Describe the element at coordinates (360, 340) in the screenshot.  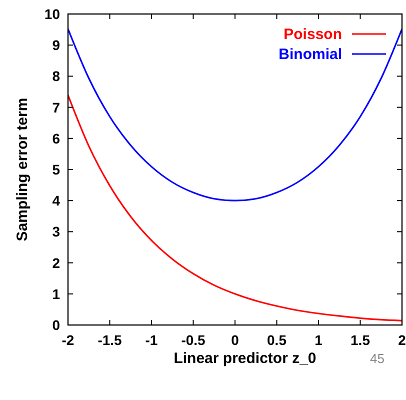
I see `x-tick-label: 1.5` at that location.